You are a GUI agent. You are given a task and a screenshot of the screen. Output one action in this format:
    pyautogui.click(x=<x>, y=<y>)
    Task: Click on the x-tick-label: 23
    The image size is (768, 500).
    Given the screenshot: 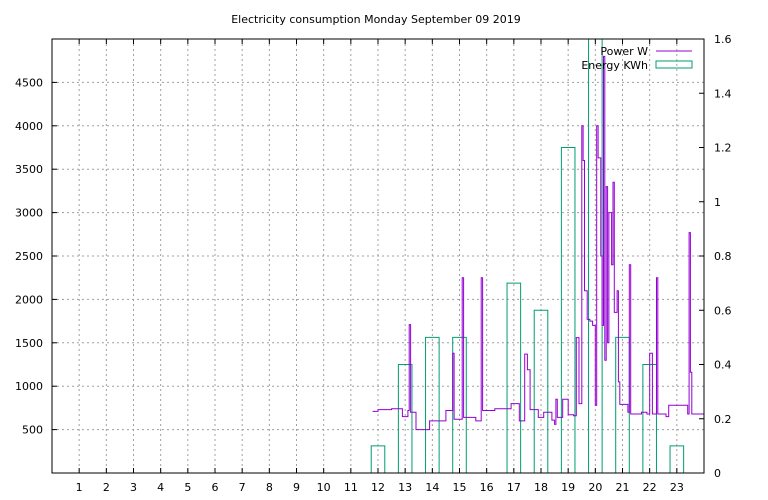 What is the action you would take?
    pyautogui.click(x=677, y=487)
    